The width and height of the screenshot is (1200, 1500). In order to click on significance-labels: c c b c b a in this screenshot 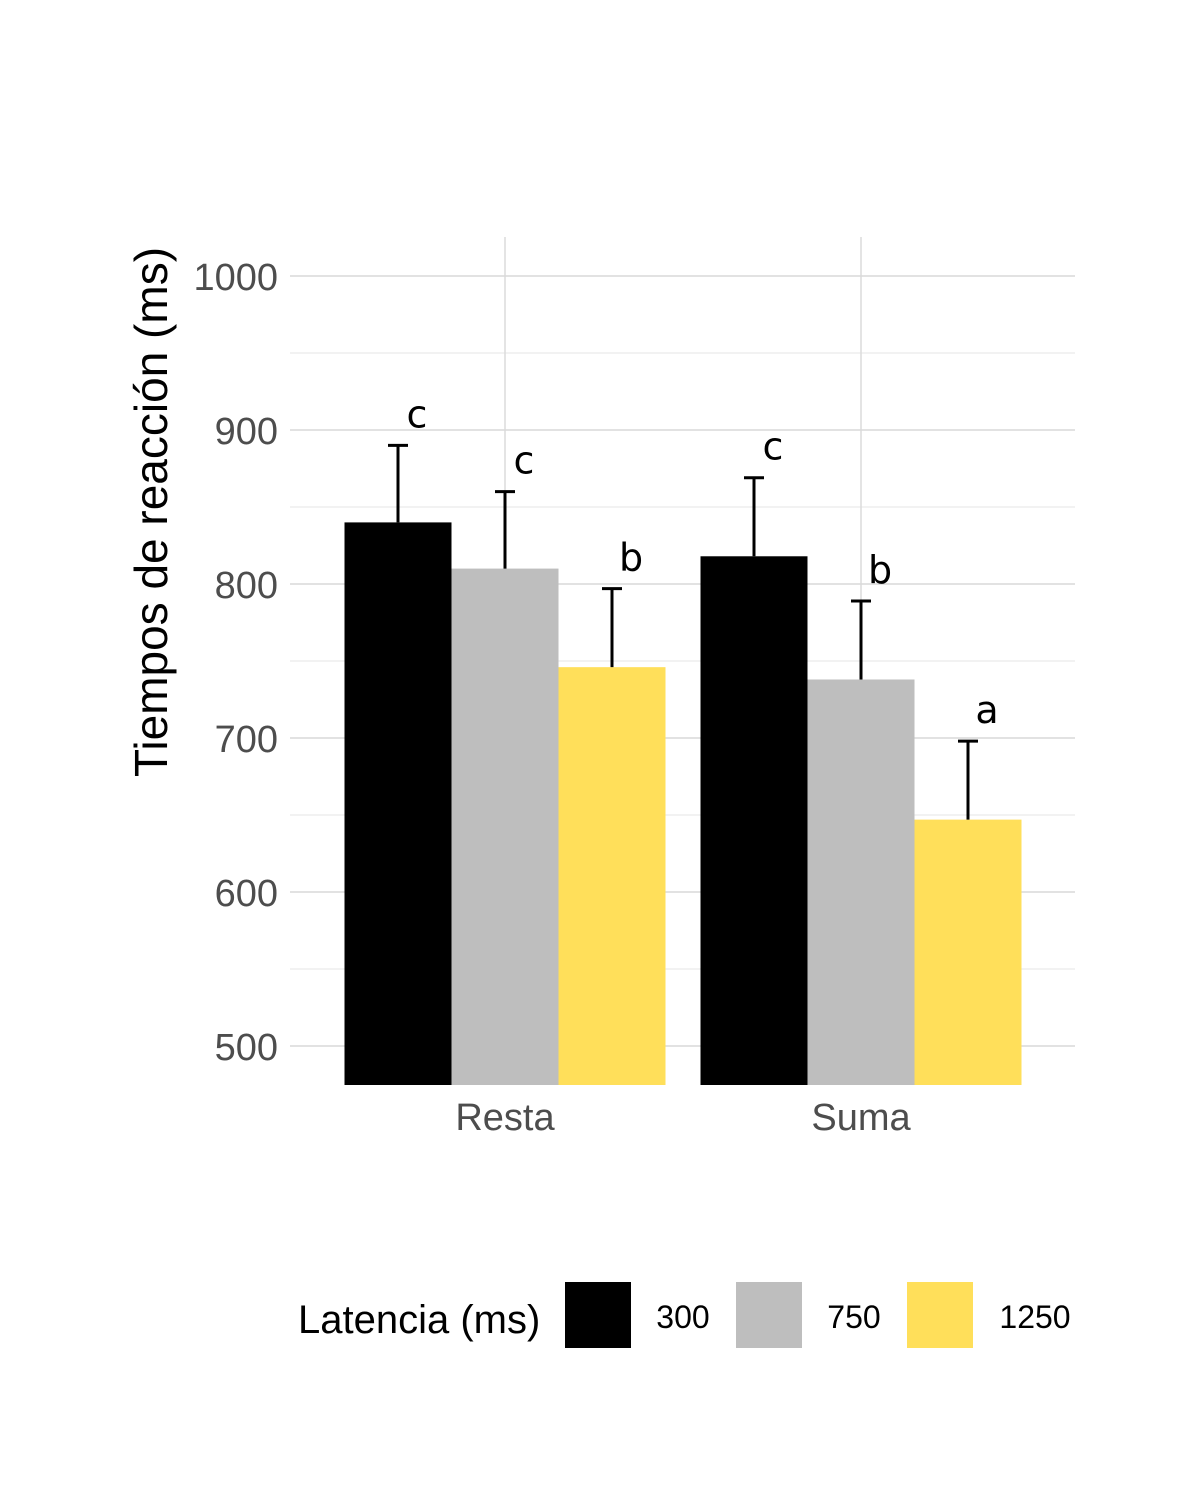, I will do `click(703, 562)`.